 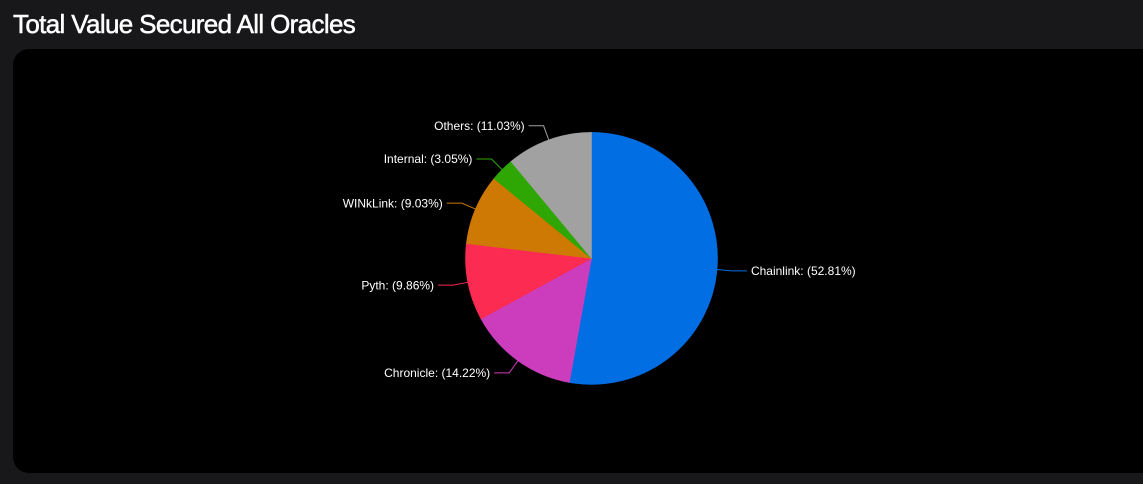 What do you see at coordinates (428, 159) in the screenshot?
I see `svg-text: Internal: (3.05%)` at bounding box center [428, 159].